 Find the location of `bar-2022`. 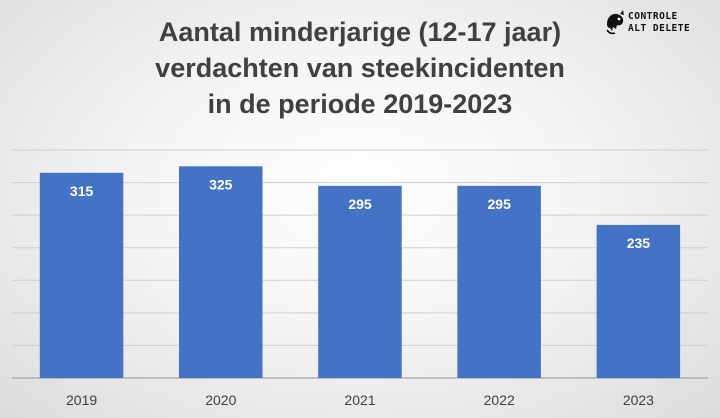

bar-2022 is located at coordinates (499, 281).